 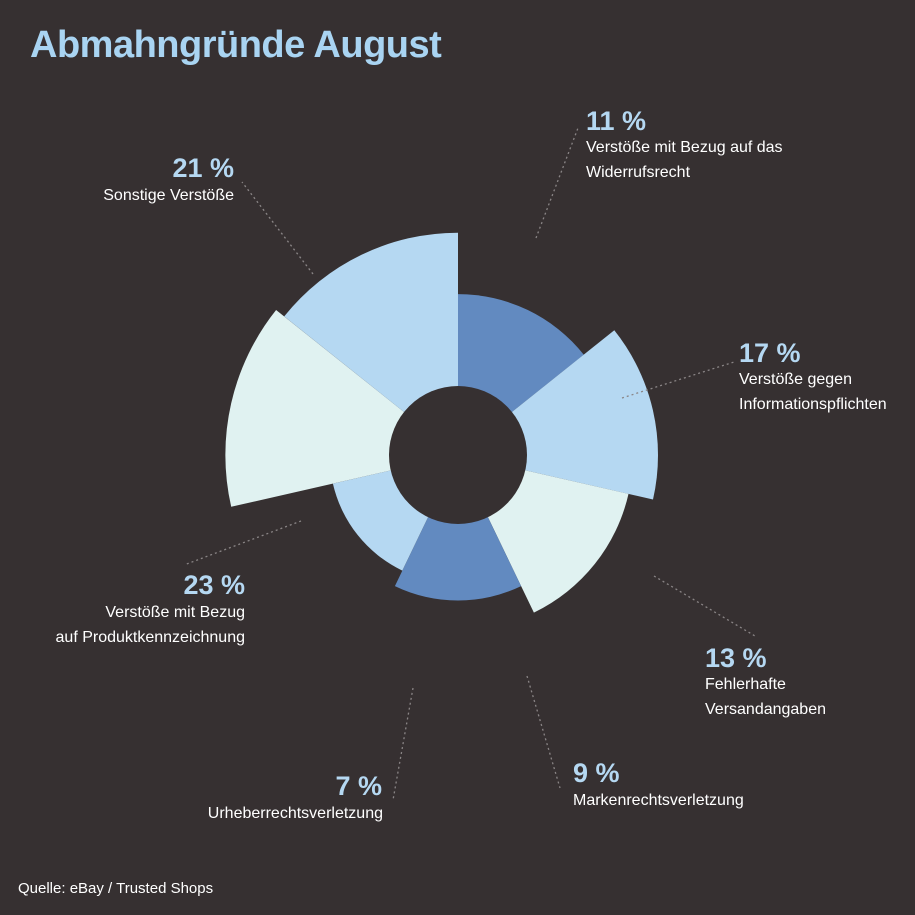 What do you see at coordinates (150, 637) in the screenshot?
I see `category-label-6-line-2: auf Produktkennzeichnung` at bounding box center [150, 637].